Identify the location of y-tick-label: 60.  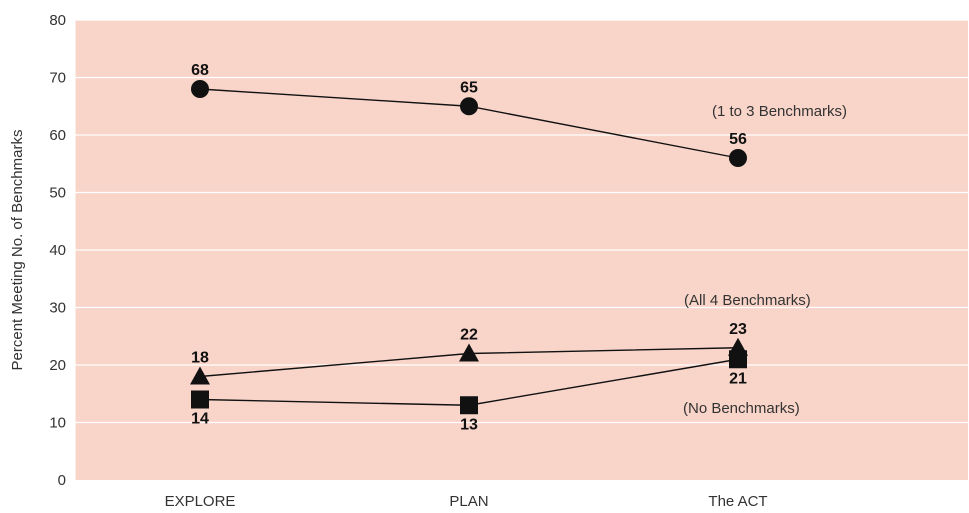
(57, 135).